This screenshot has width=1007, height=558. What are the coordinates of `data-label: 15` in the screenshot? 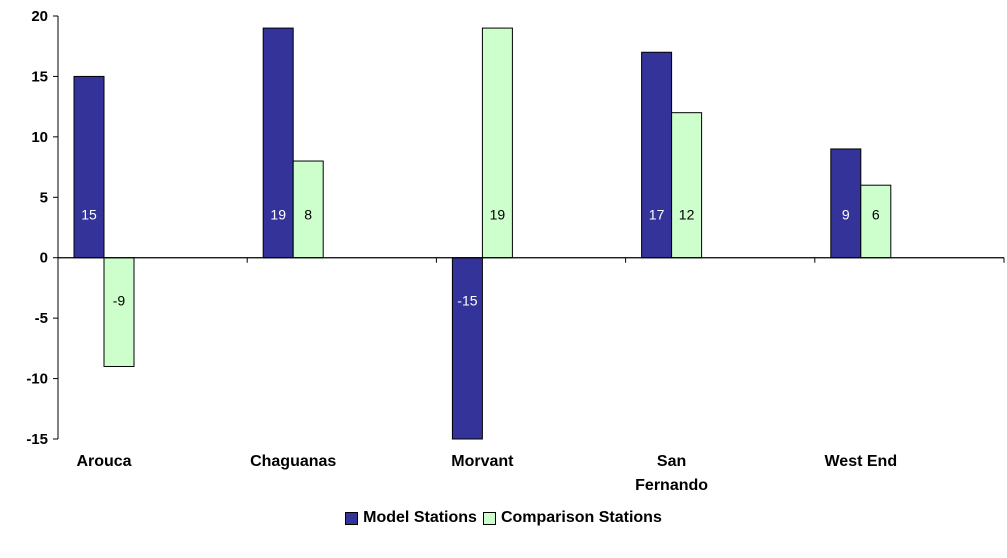 It's located at (89, 215).